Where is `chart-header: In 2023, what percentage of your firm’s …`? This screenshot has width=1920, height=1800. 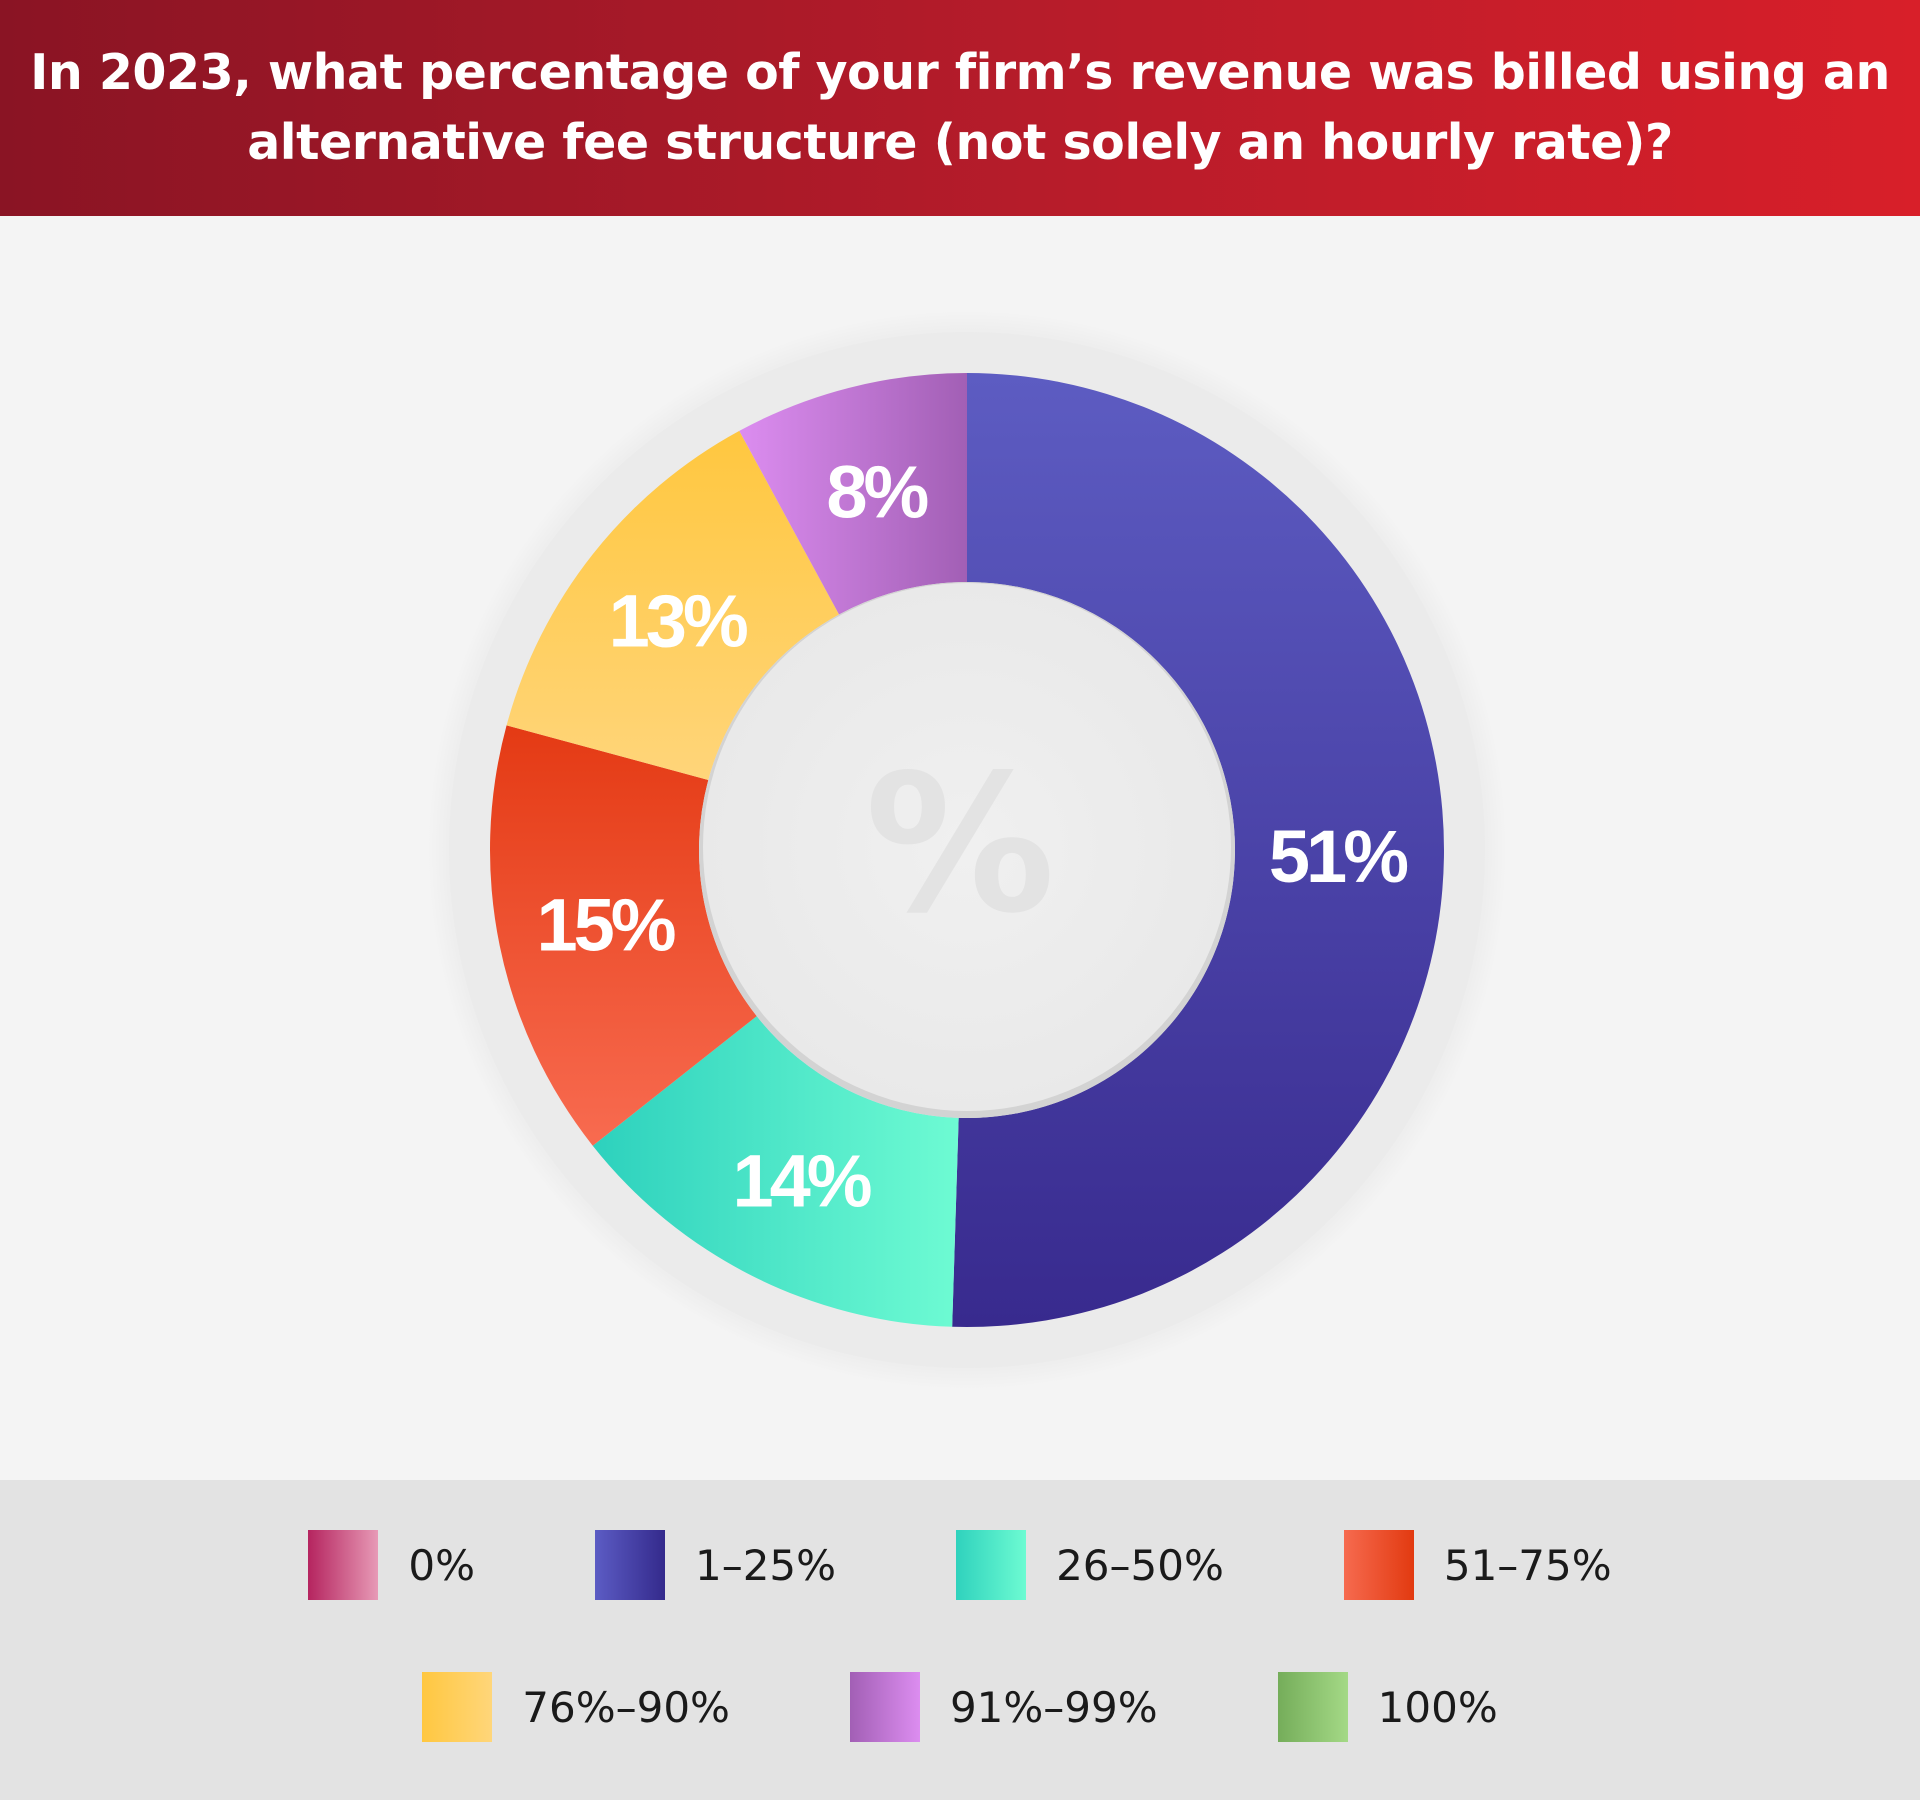 chart-header: In 2023, what percentage of your firm’s … is located at coordinates (960, 108).